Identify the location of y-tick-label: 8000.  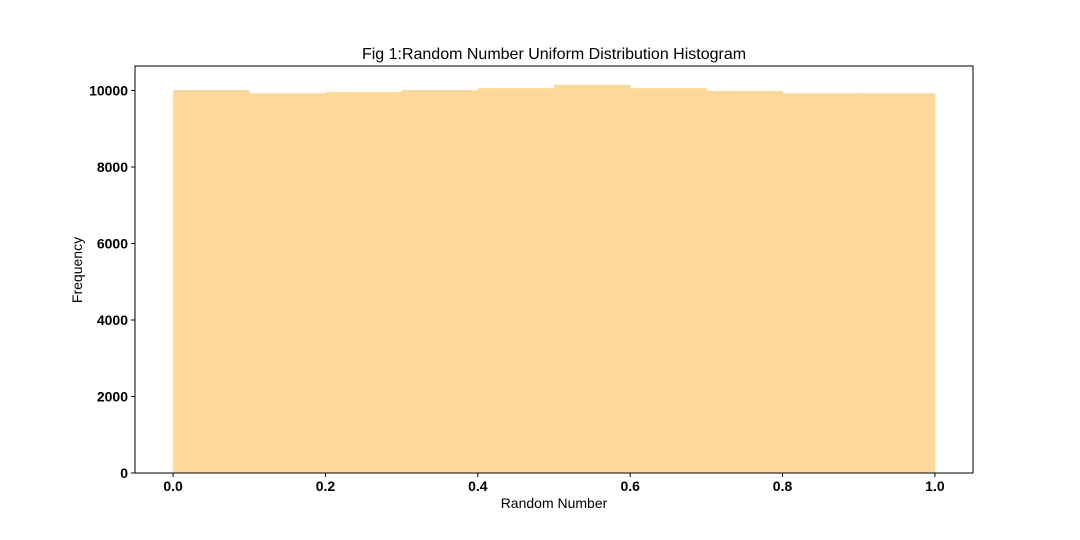
(112, 167).